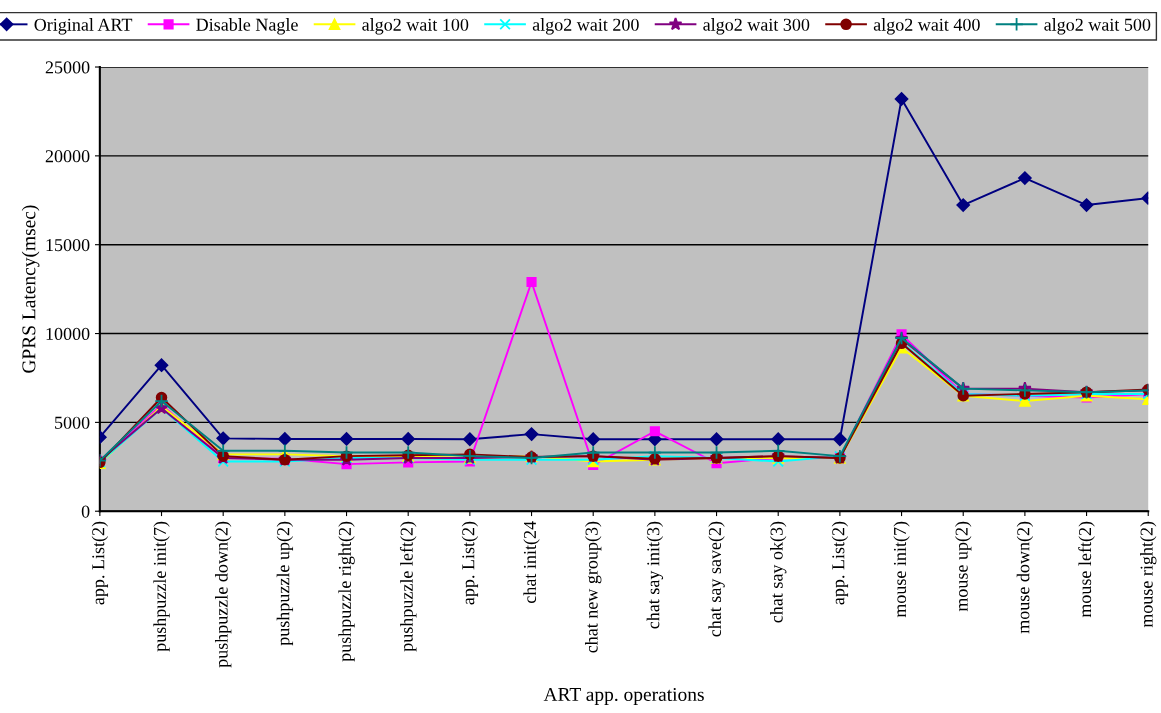  I want to click on legend-label: Original ART, so click(83, 26).